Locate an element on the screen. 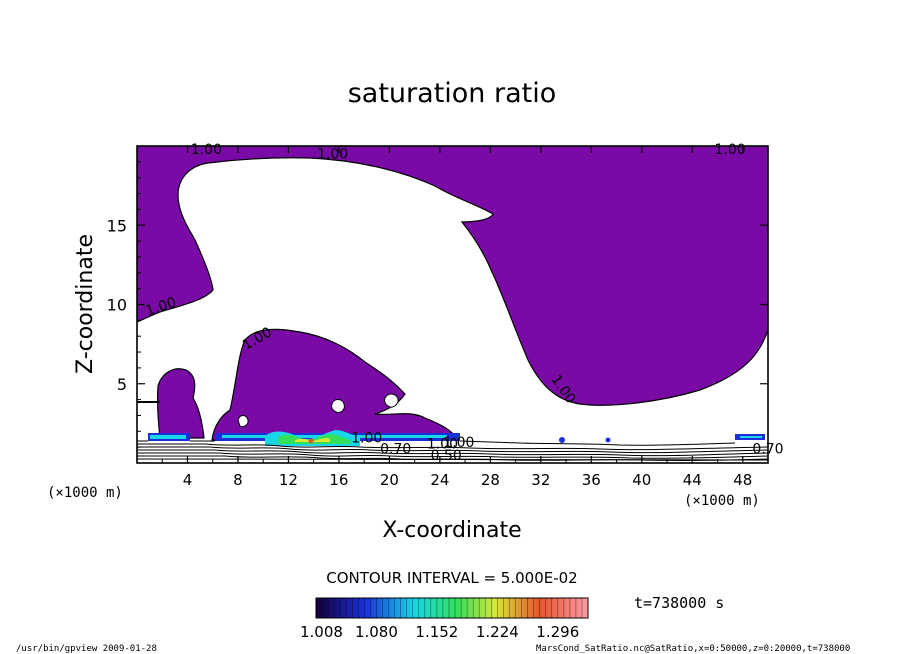  colorbar-tick-labels: 1.008 1.080 1.152 1.224 1.296 is located at coordinates (439, 632).